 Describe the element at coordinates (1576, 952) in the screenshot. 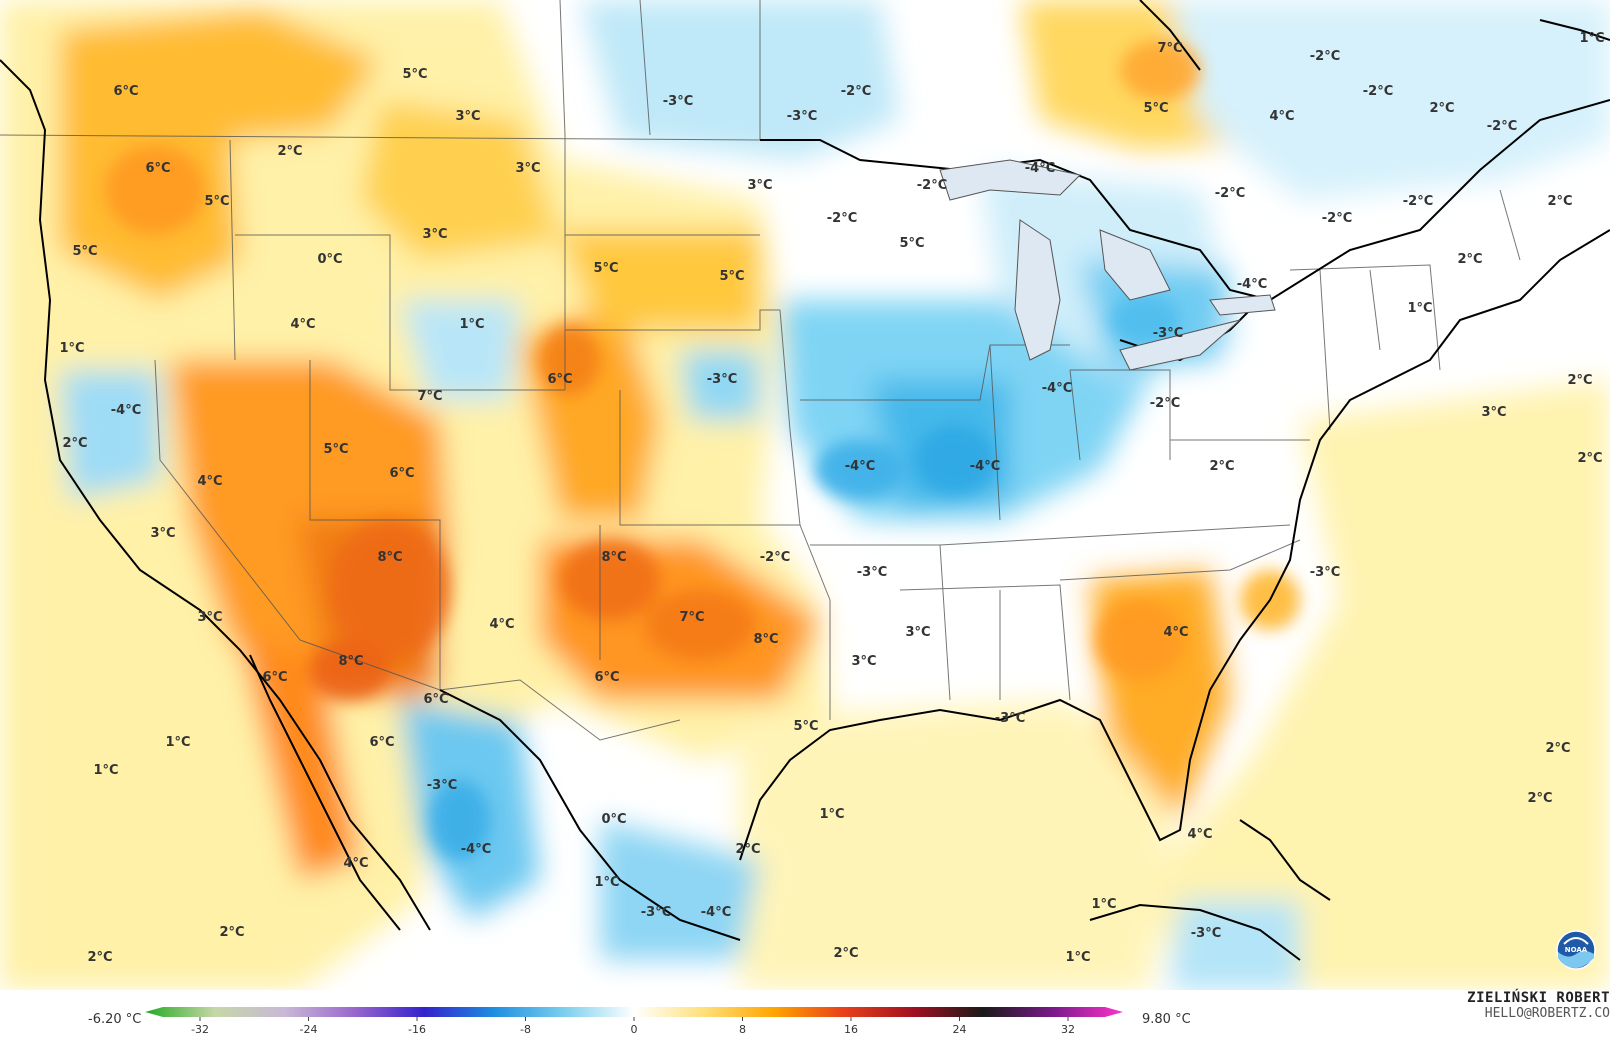

I see `noaa-logo: NOAA` at that location.